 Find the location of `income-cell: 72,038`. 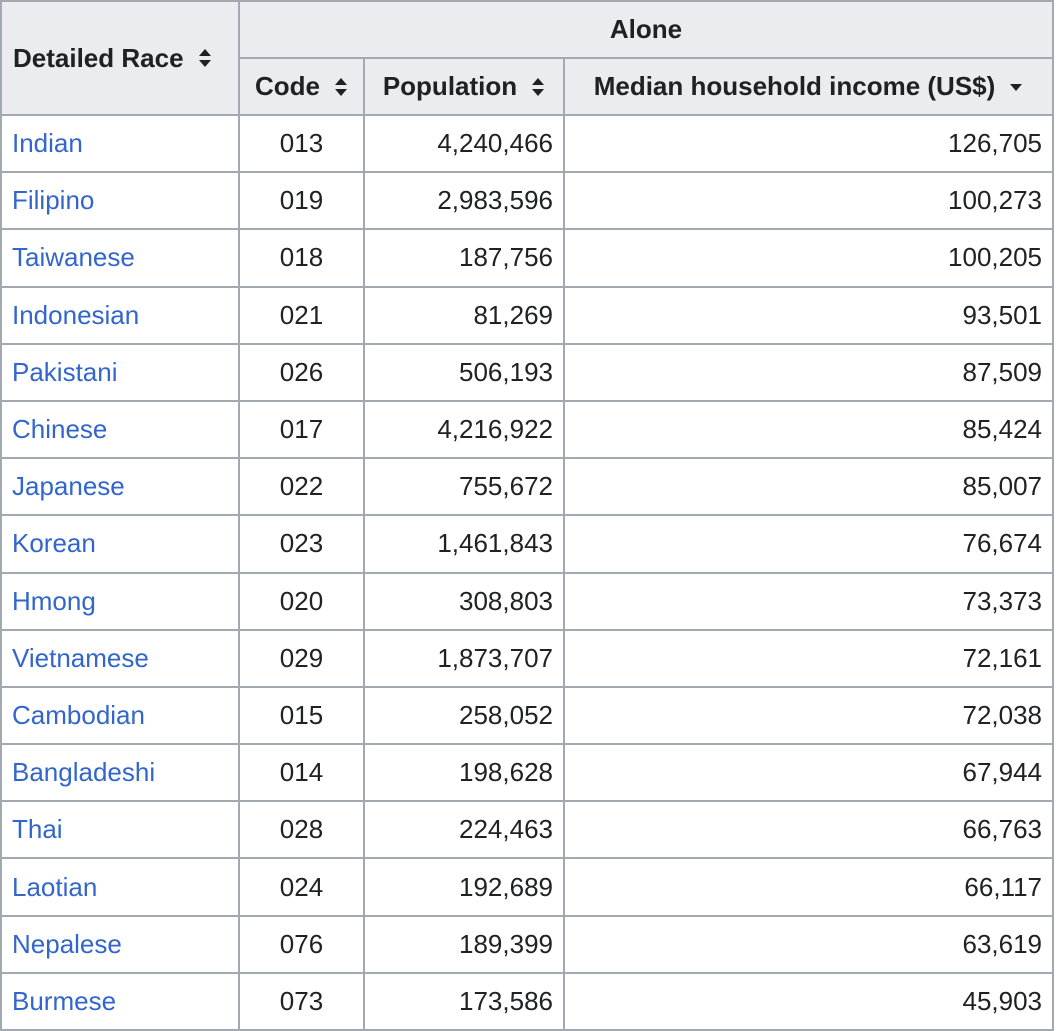

income-cell: 72,038 is located at coordinates (808, 715).